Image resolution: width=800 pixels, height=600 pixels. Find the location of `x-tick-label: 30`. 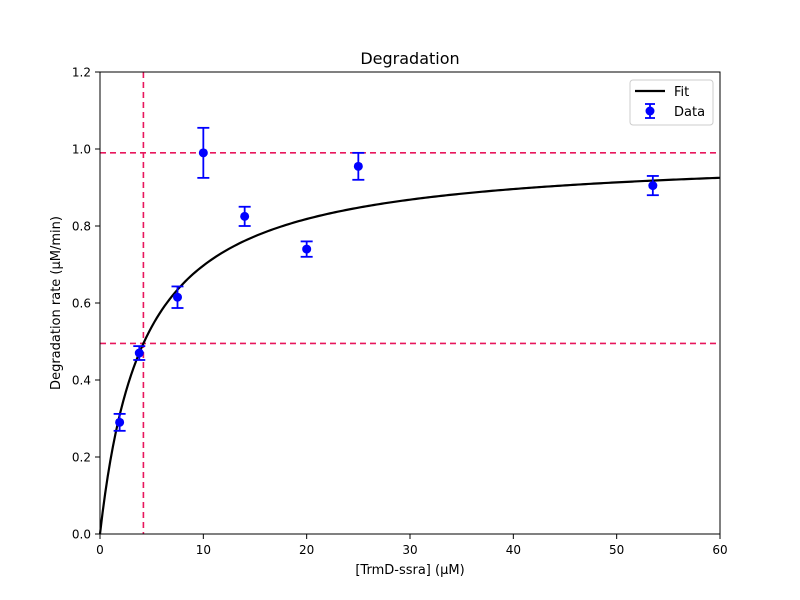

x-tick-label: 30 is located at coordinates (409, 550).